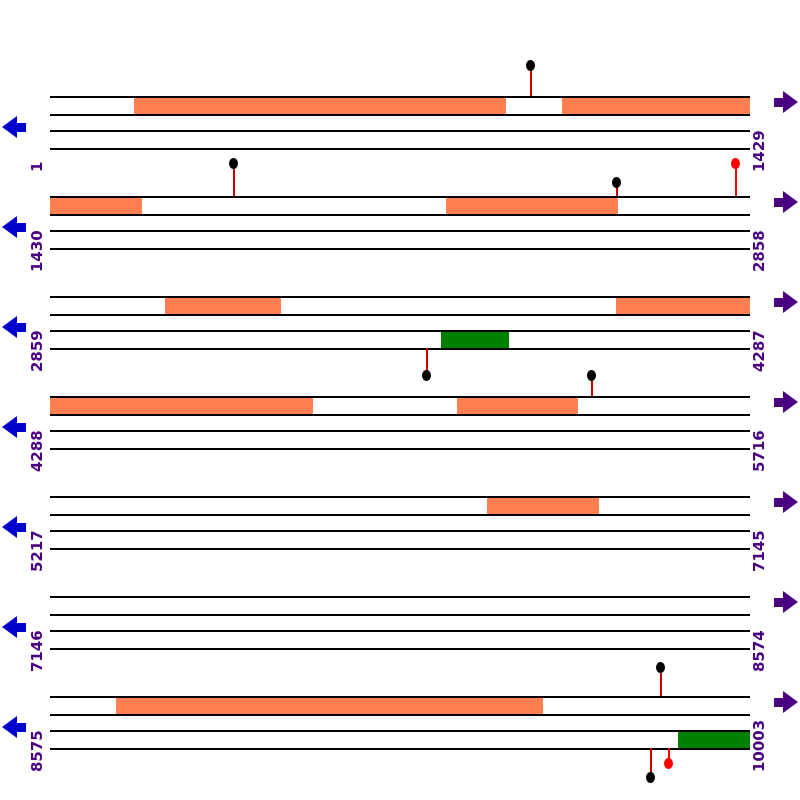  I want to click on row-end-coordinate: 8574, so click(759, 651).